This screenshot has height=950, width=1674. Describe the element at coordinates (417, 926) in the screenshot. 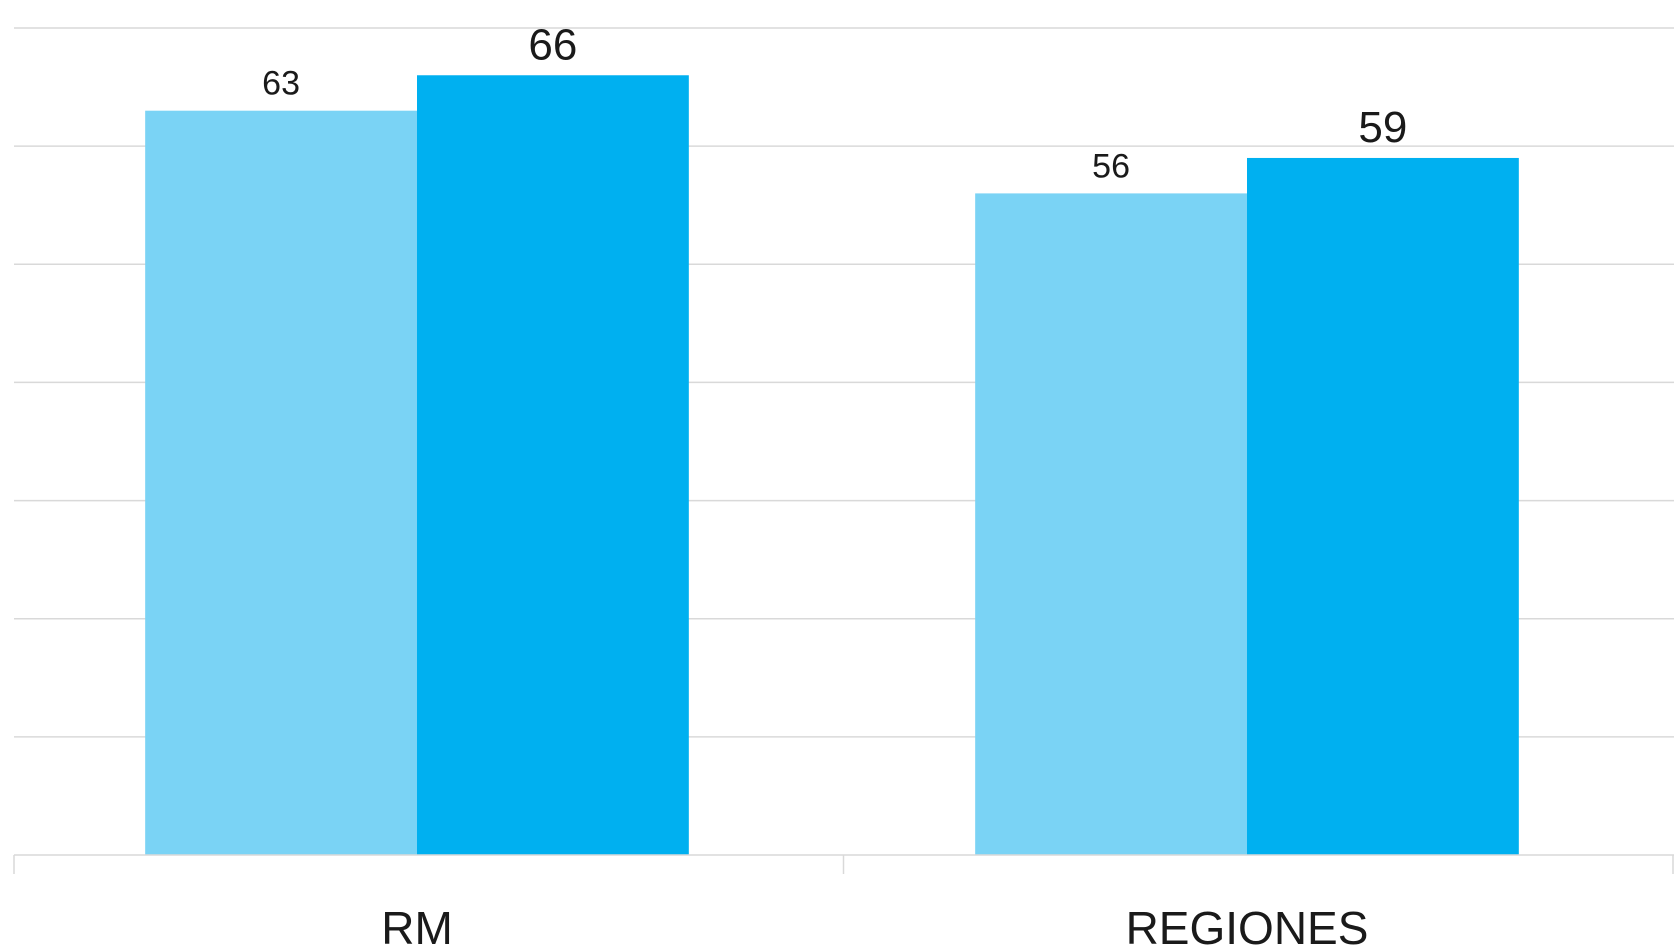

I see `category-label: RM` at that location.